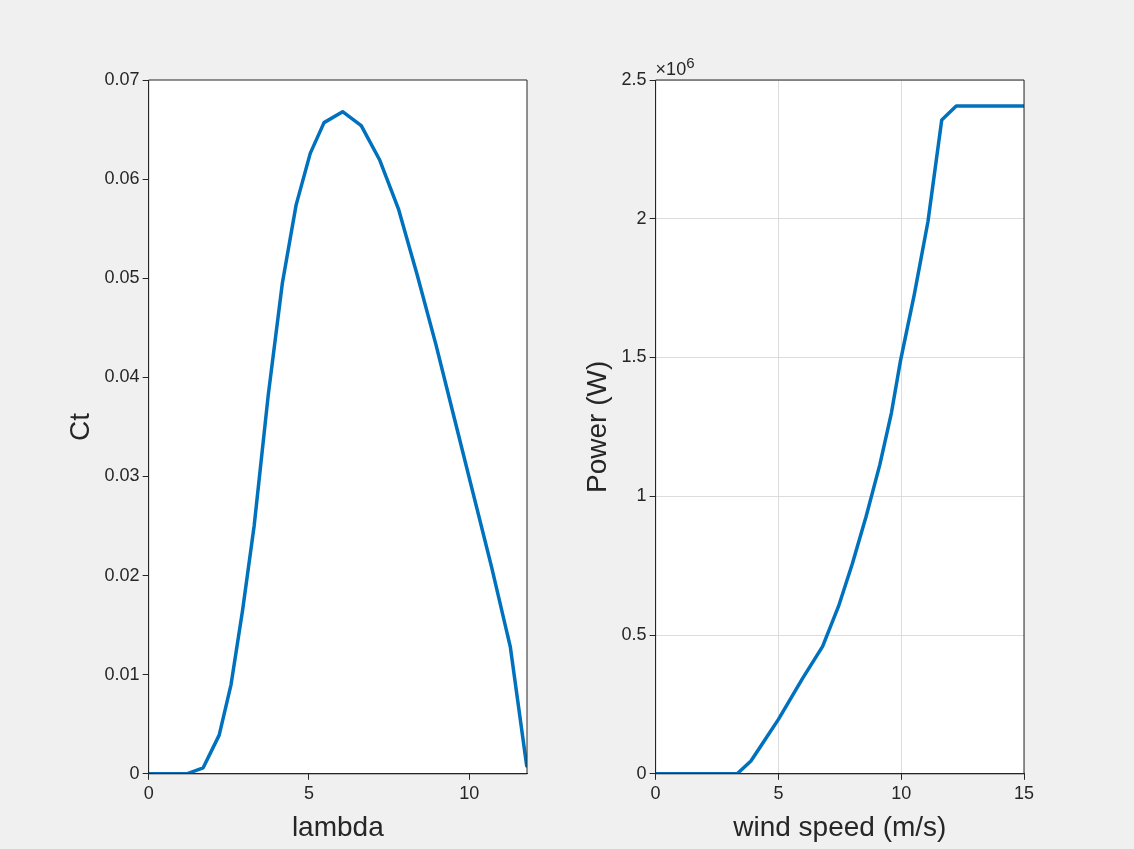 Image resolution: width=1134 pixels, height=849 pixels. I want to click on y-axis-title: Ct, so click(79, 426).